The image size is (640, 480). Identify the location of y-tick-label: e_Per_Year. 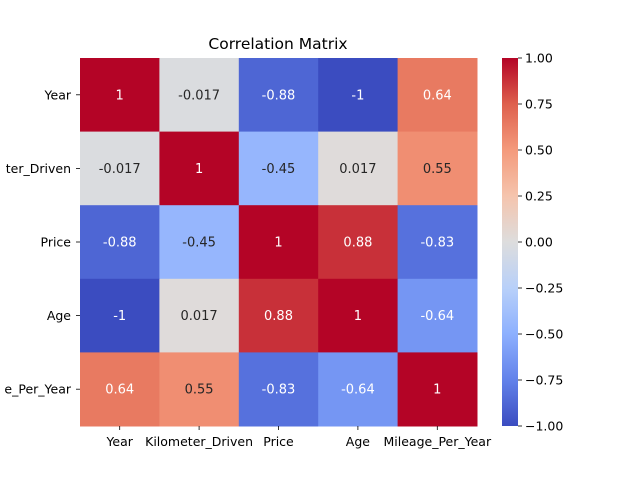
(37, 389).